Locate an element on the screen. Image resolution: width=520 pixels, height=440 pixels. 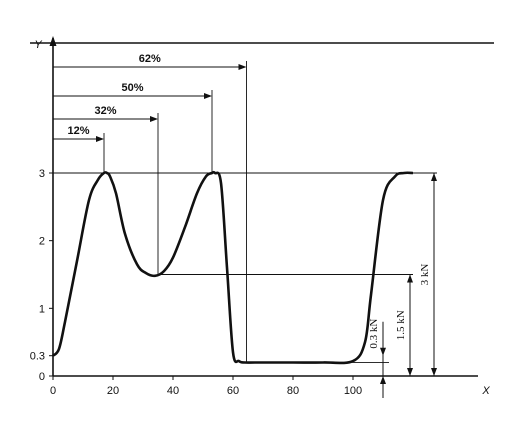
y-axis-label: Y is located at coordinates (38, 45).